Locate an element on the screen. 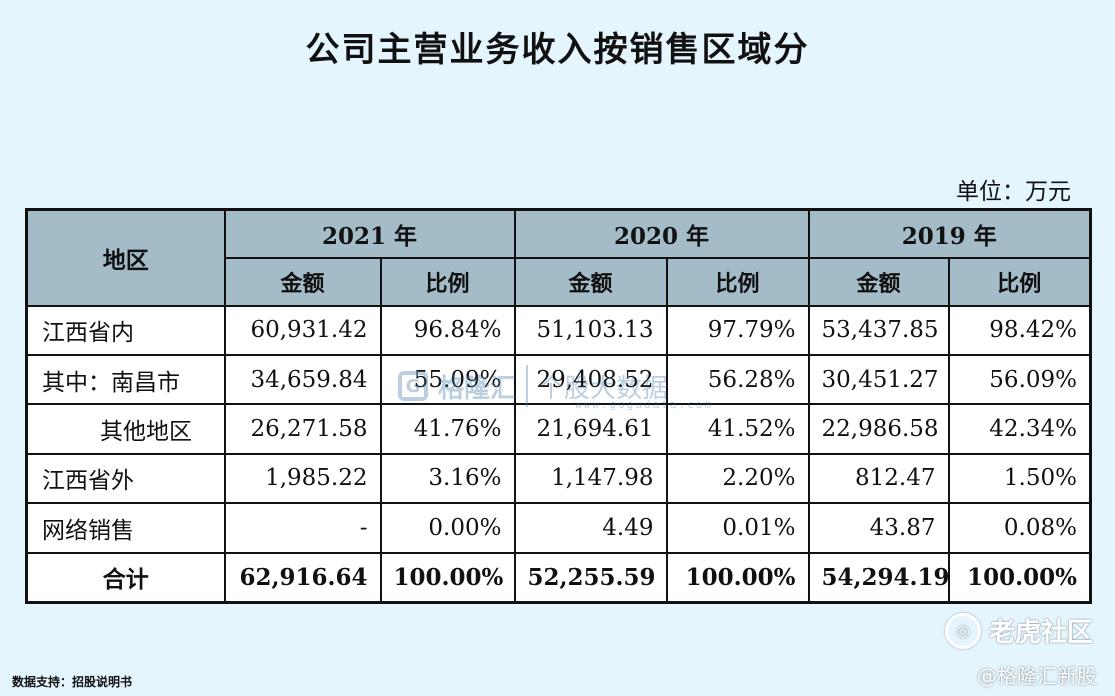 The height and width of the screenshot is (696, 1115). watermark-url: www.gogudata.com is located at coordinates (644, 404).